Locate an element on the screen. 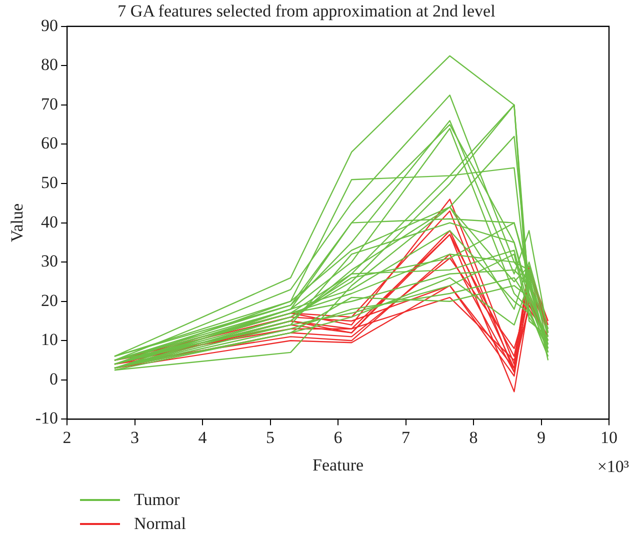 This screenshot has width=631, height=548. x-tick-label: 3 is located at coordinates (135, 437).